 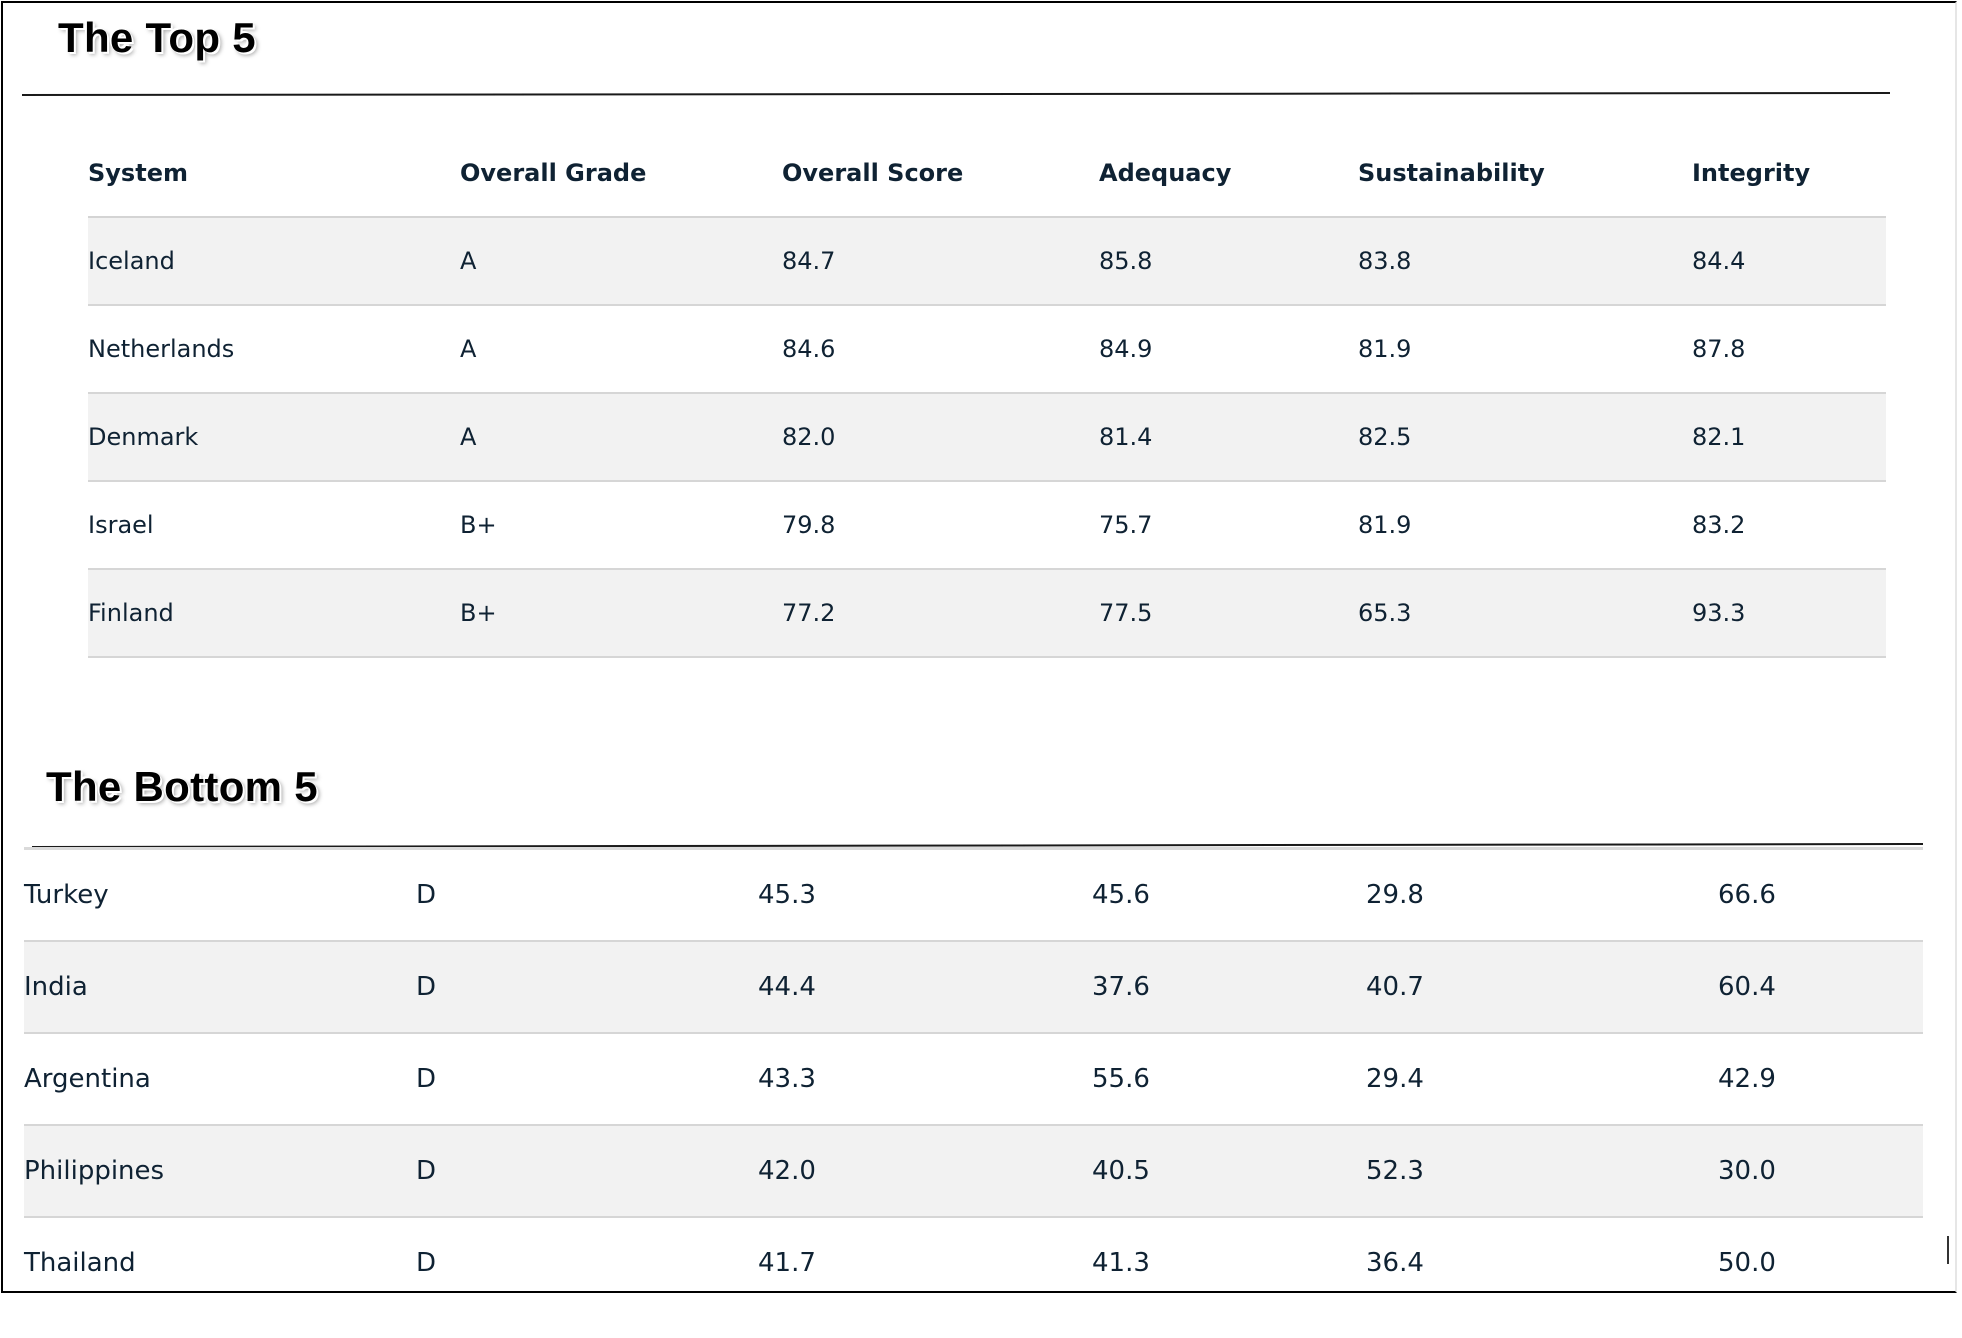 I want to click on cell-adequacy: 81.4, so click(x=1228, y=437).